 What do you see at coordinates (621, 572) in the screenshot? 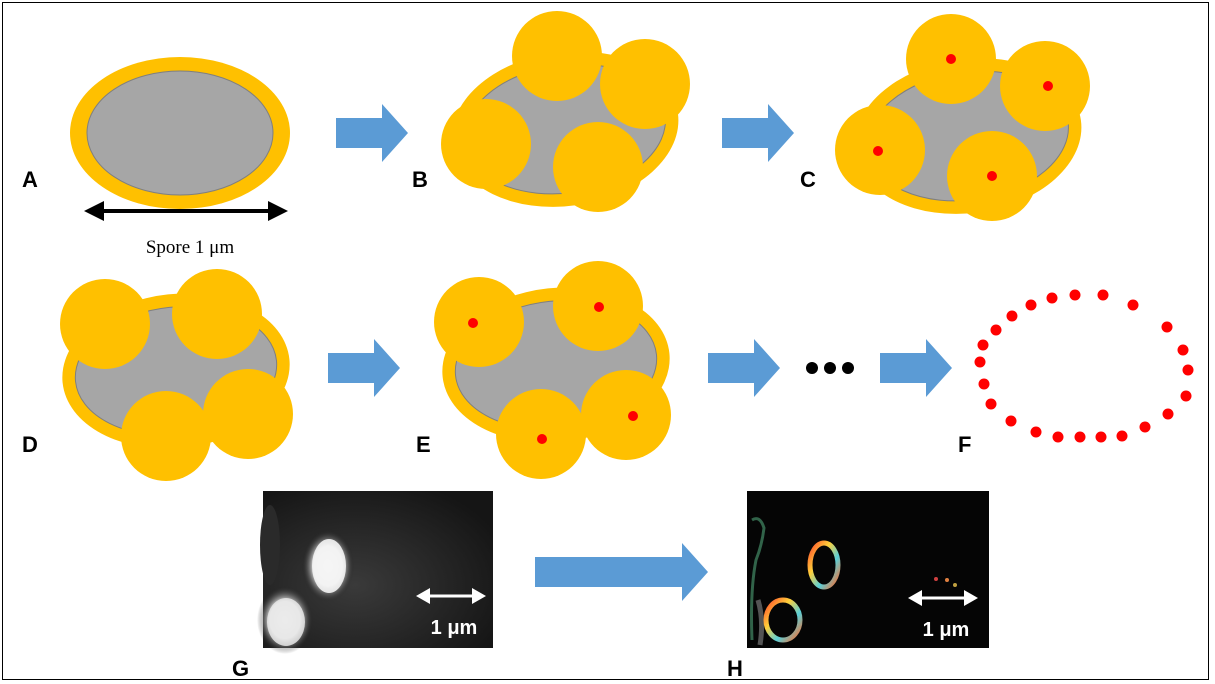
I see `arrow-g-to-h` at bounding box center [621, 572].